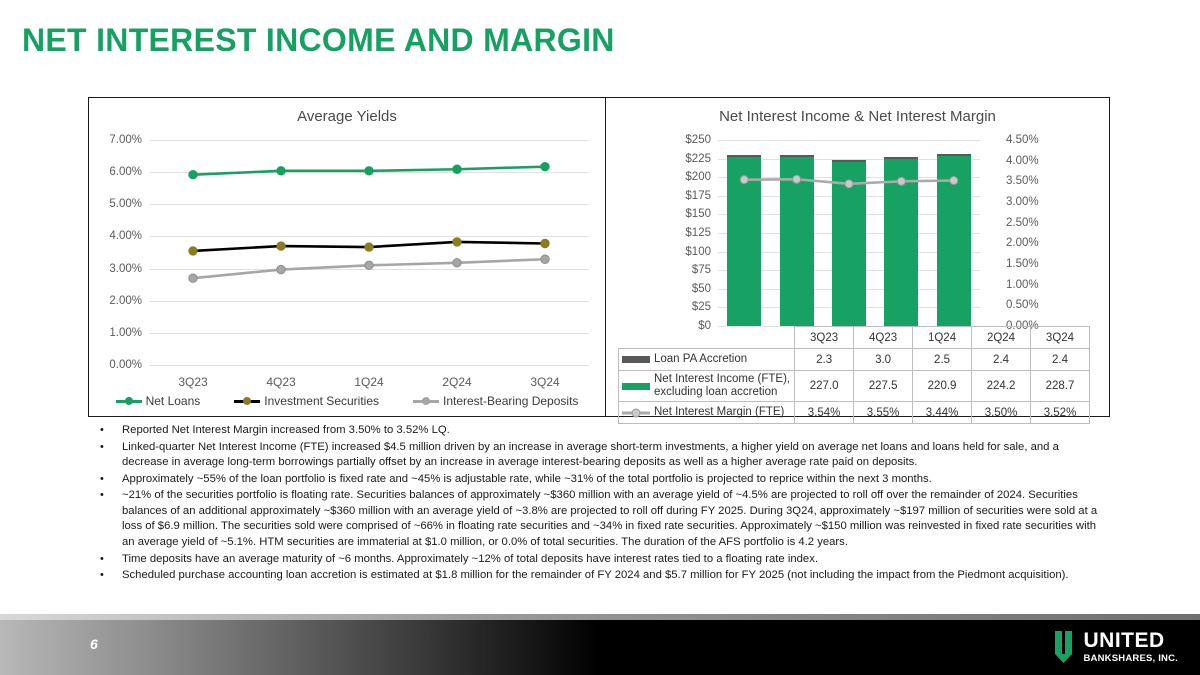 This screenshot has height=675, width=1200. Describe the element at coordinates (125, 204) in the screenshot. I see `y-axis-tick-label: 5.00%` at that location.